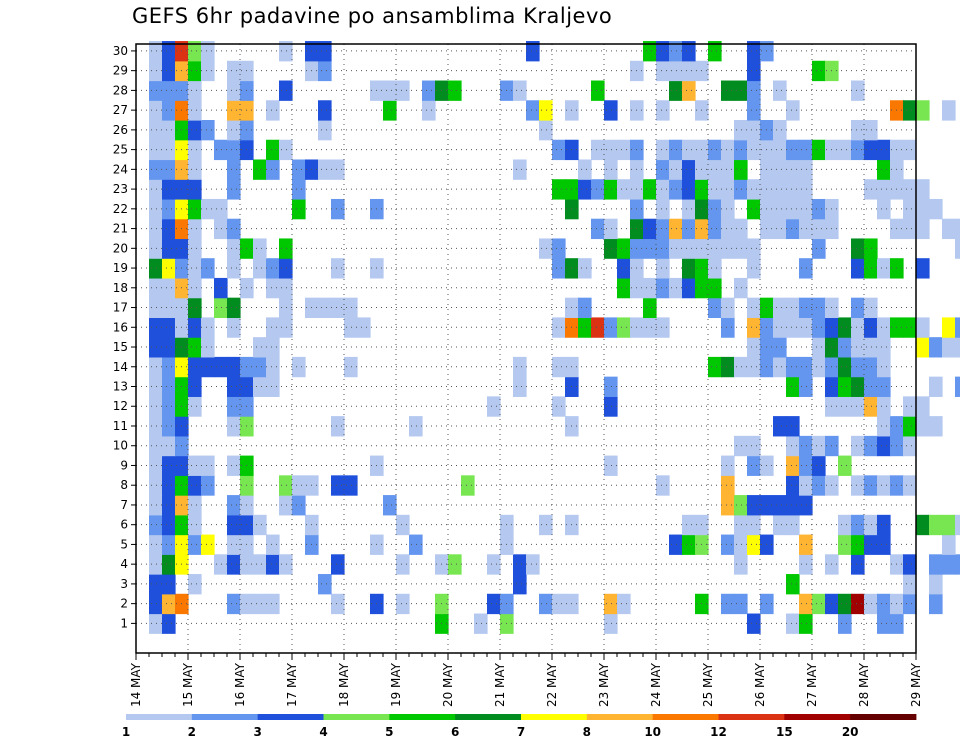  What do you see at coordinates (760, 684) in the screenshot?
I see `x-tick-label: 26 MAY` at bounding box center [760, 684].